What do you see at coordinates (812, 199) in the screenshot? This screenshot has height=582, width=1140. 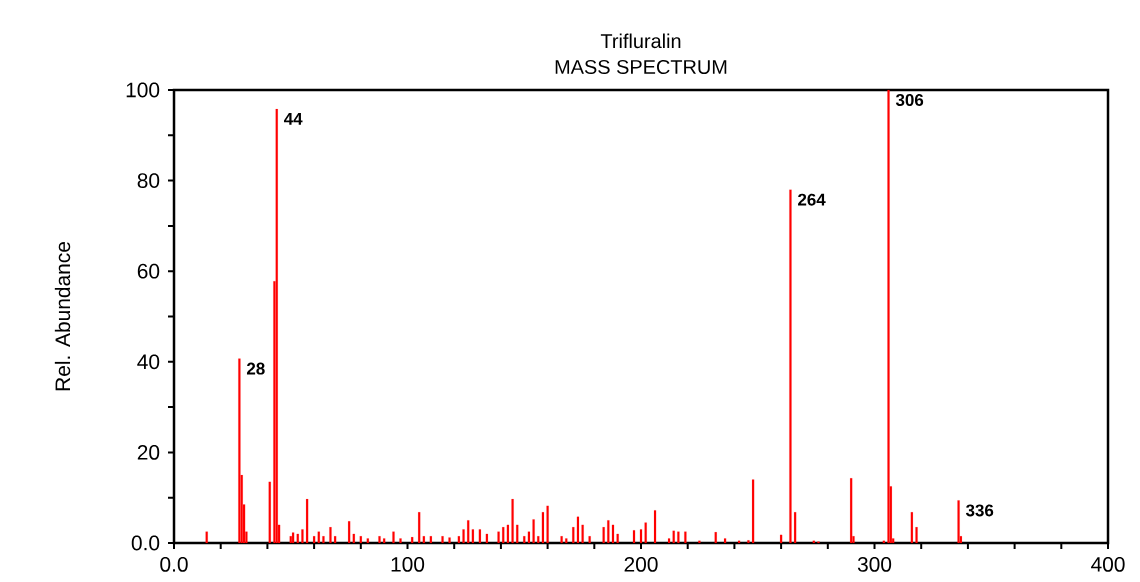 I see `annotation: 264` at bounding box center [812, 199].